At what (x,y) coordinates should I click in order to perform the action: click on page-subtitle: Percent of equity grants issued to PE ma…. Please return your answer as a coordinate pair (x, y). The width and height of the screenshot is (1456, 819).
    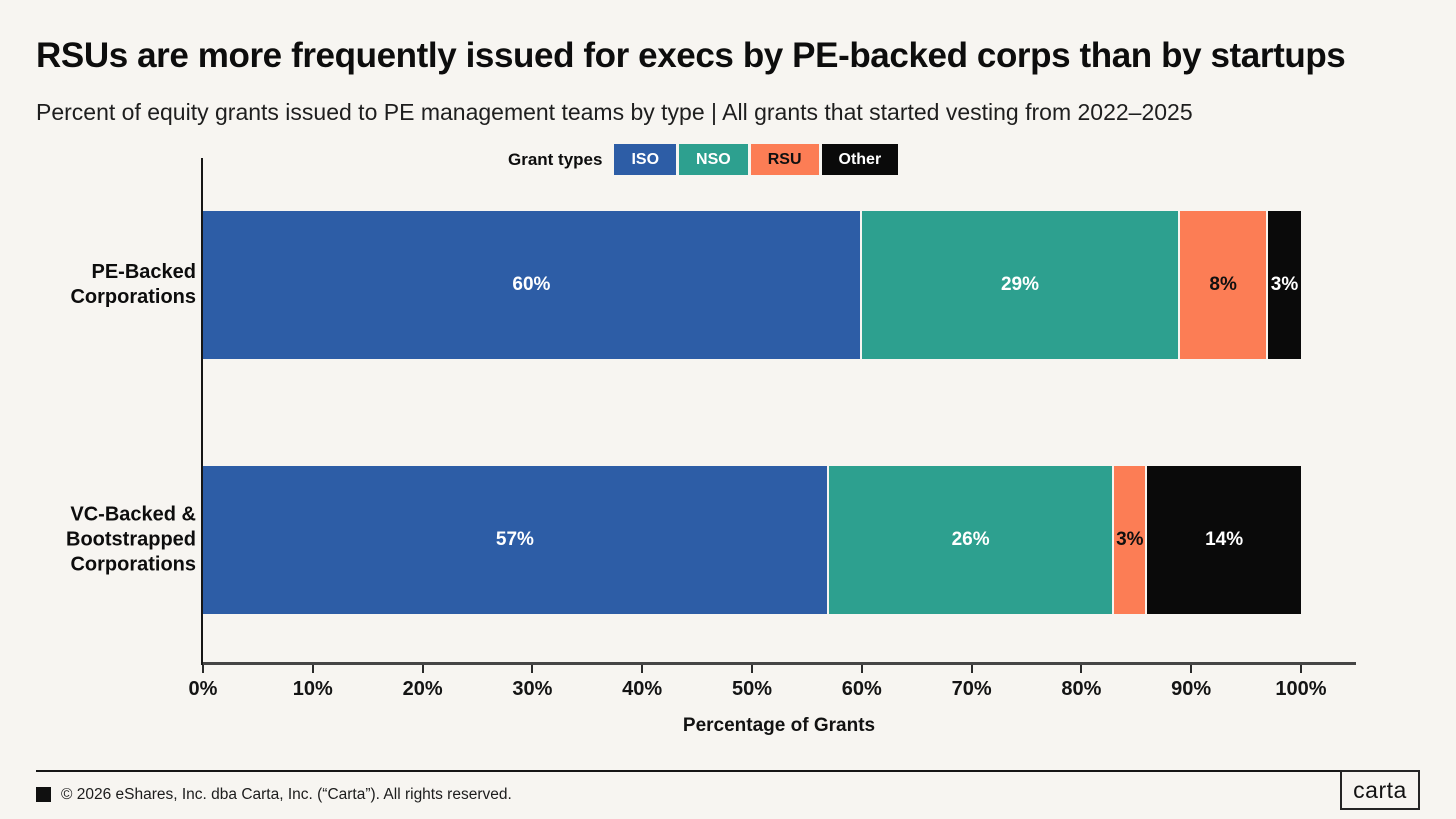
    Looking at the image, I should click on (614, 112).